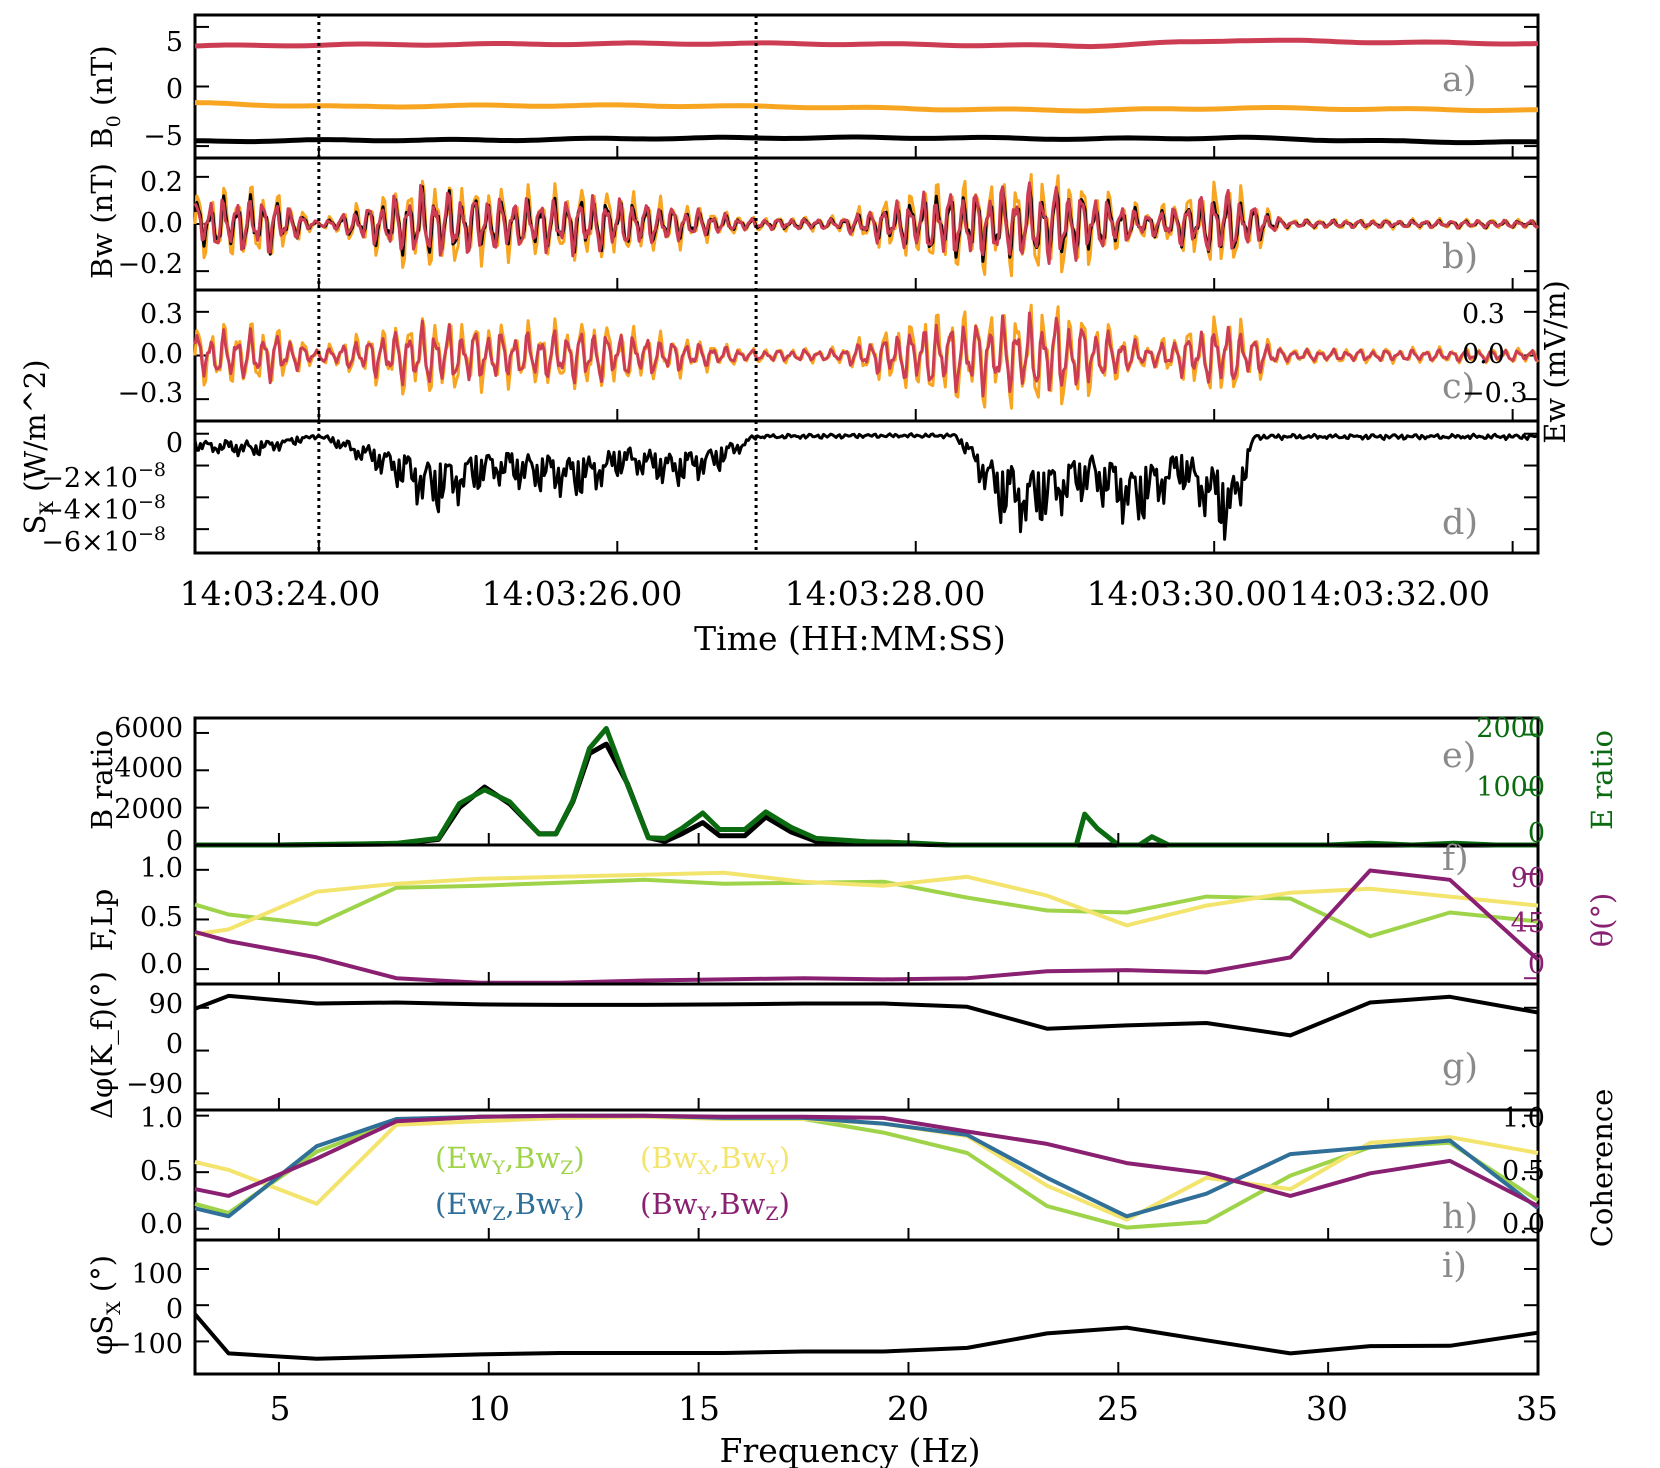  Describe the element at coordinates (102, 780) in the screenshot. I see `ylabel-e: B ratio` at that location.